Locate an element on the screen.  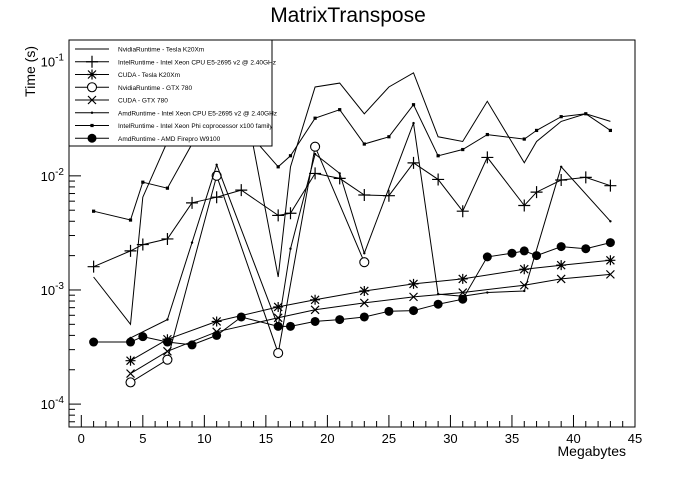
x-tick-label: 25 is located at coordinates (389, 438).